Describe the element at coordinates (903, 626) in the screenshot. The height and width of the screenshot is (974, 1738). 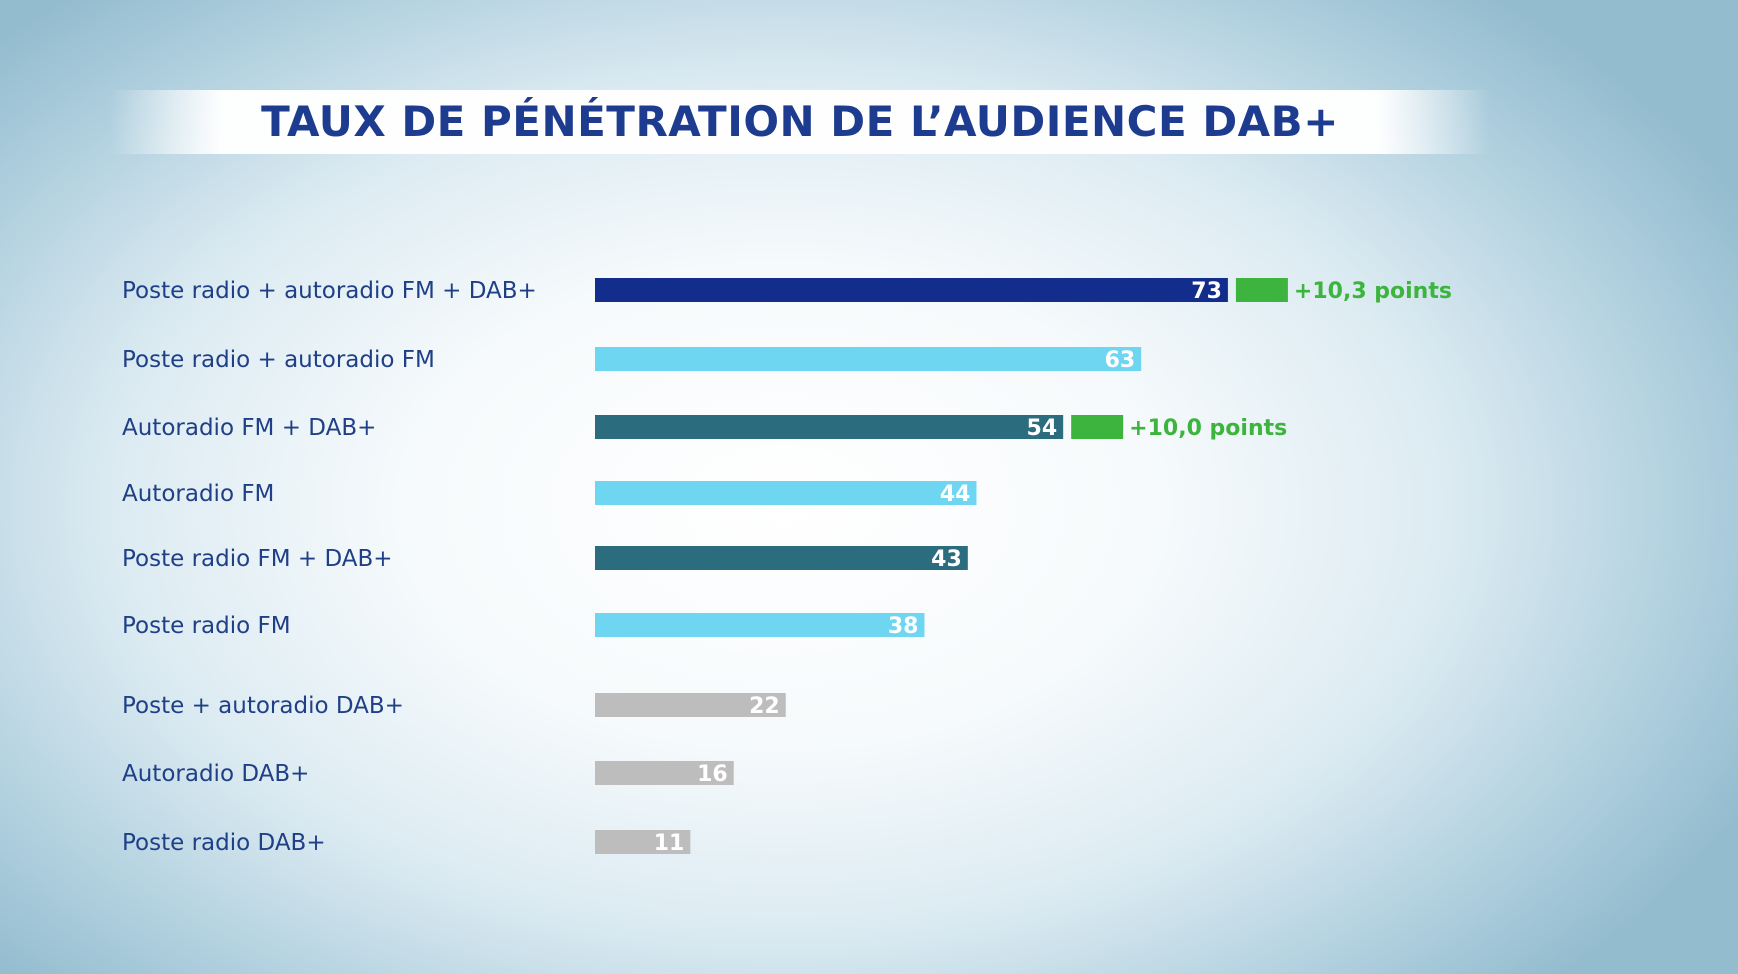
I see `value-label: 38` at that location.